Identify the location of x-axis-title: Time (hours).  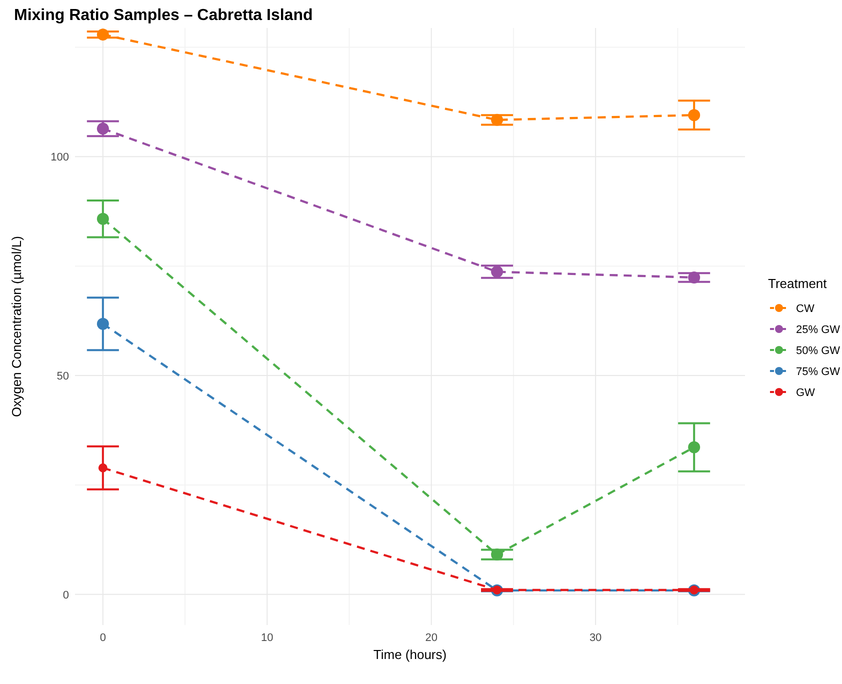
(410, 654).